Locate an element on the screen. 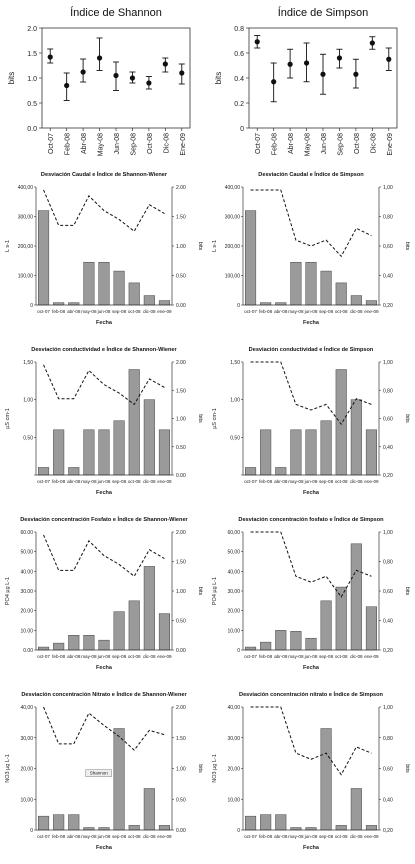  y2-tick-label: 0,40 is located at coordinates (388, 800).